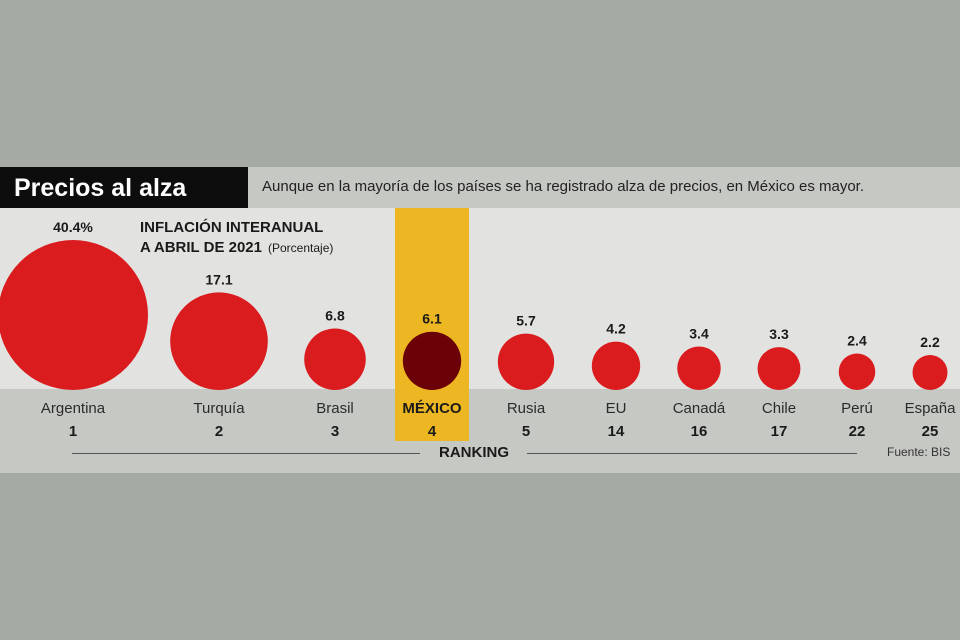 The image size is (960, 640). Describe the element at coordinates (526, 321) in the screenshot. I see `value-label-rusia: 5.7` at that location.